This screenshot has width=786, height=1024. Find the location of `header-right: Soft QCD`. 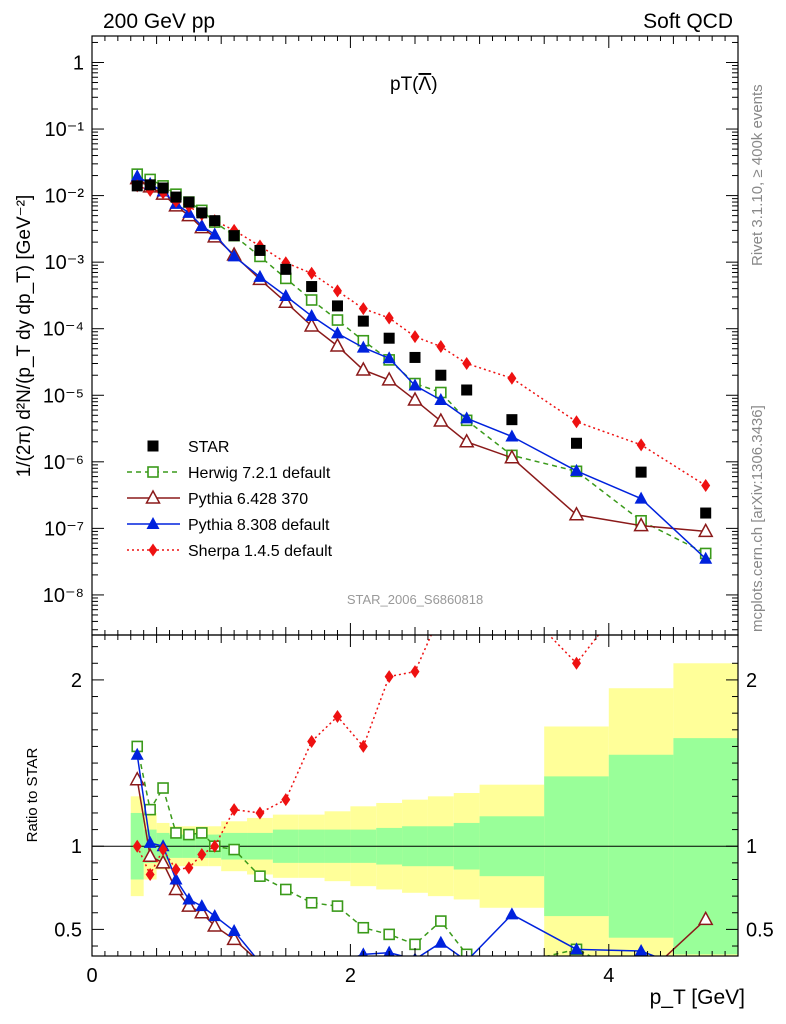

header-right: Soft QCD is located at coordinates (688, 21).